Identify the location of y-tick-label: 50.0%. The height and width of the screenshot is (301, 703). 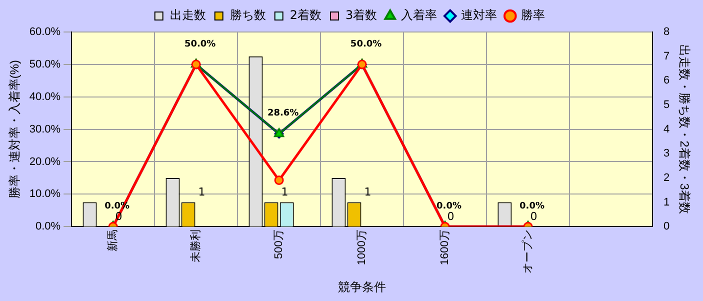
(45, 64).